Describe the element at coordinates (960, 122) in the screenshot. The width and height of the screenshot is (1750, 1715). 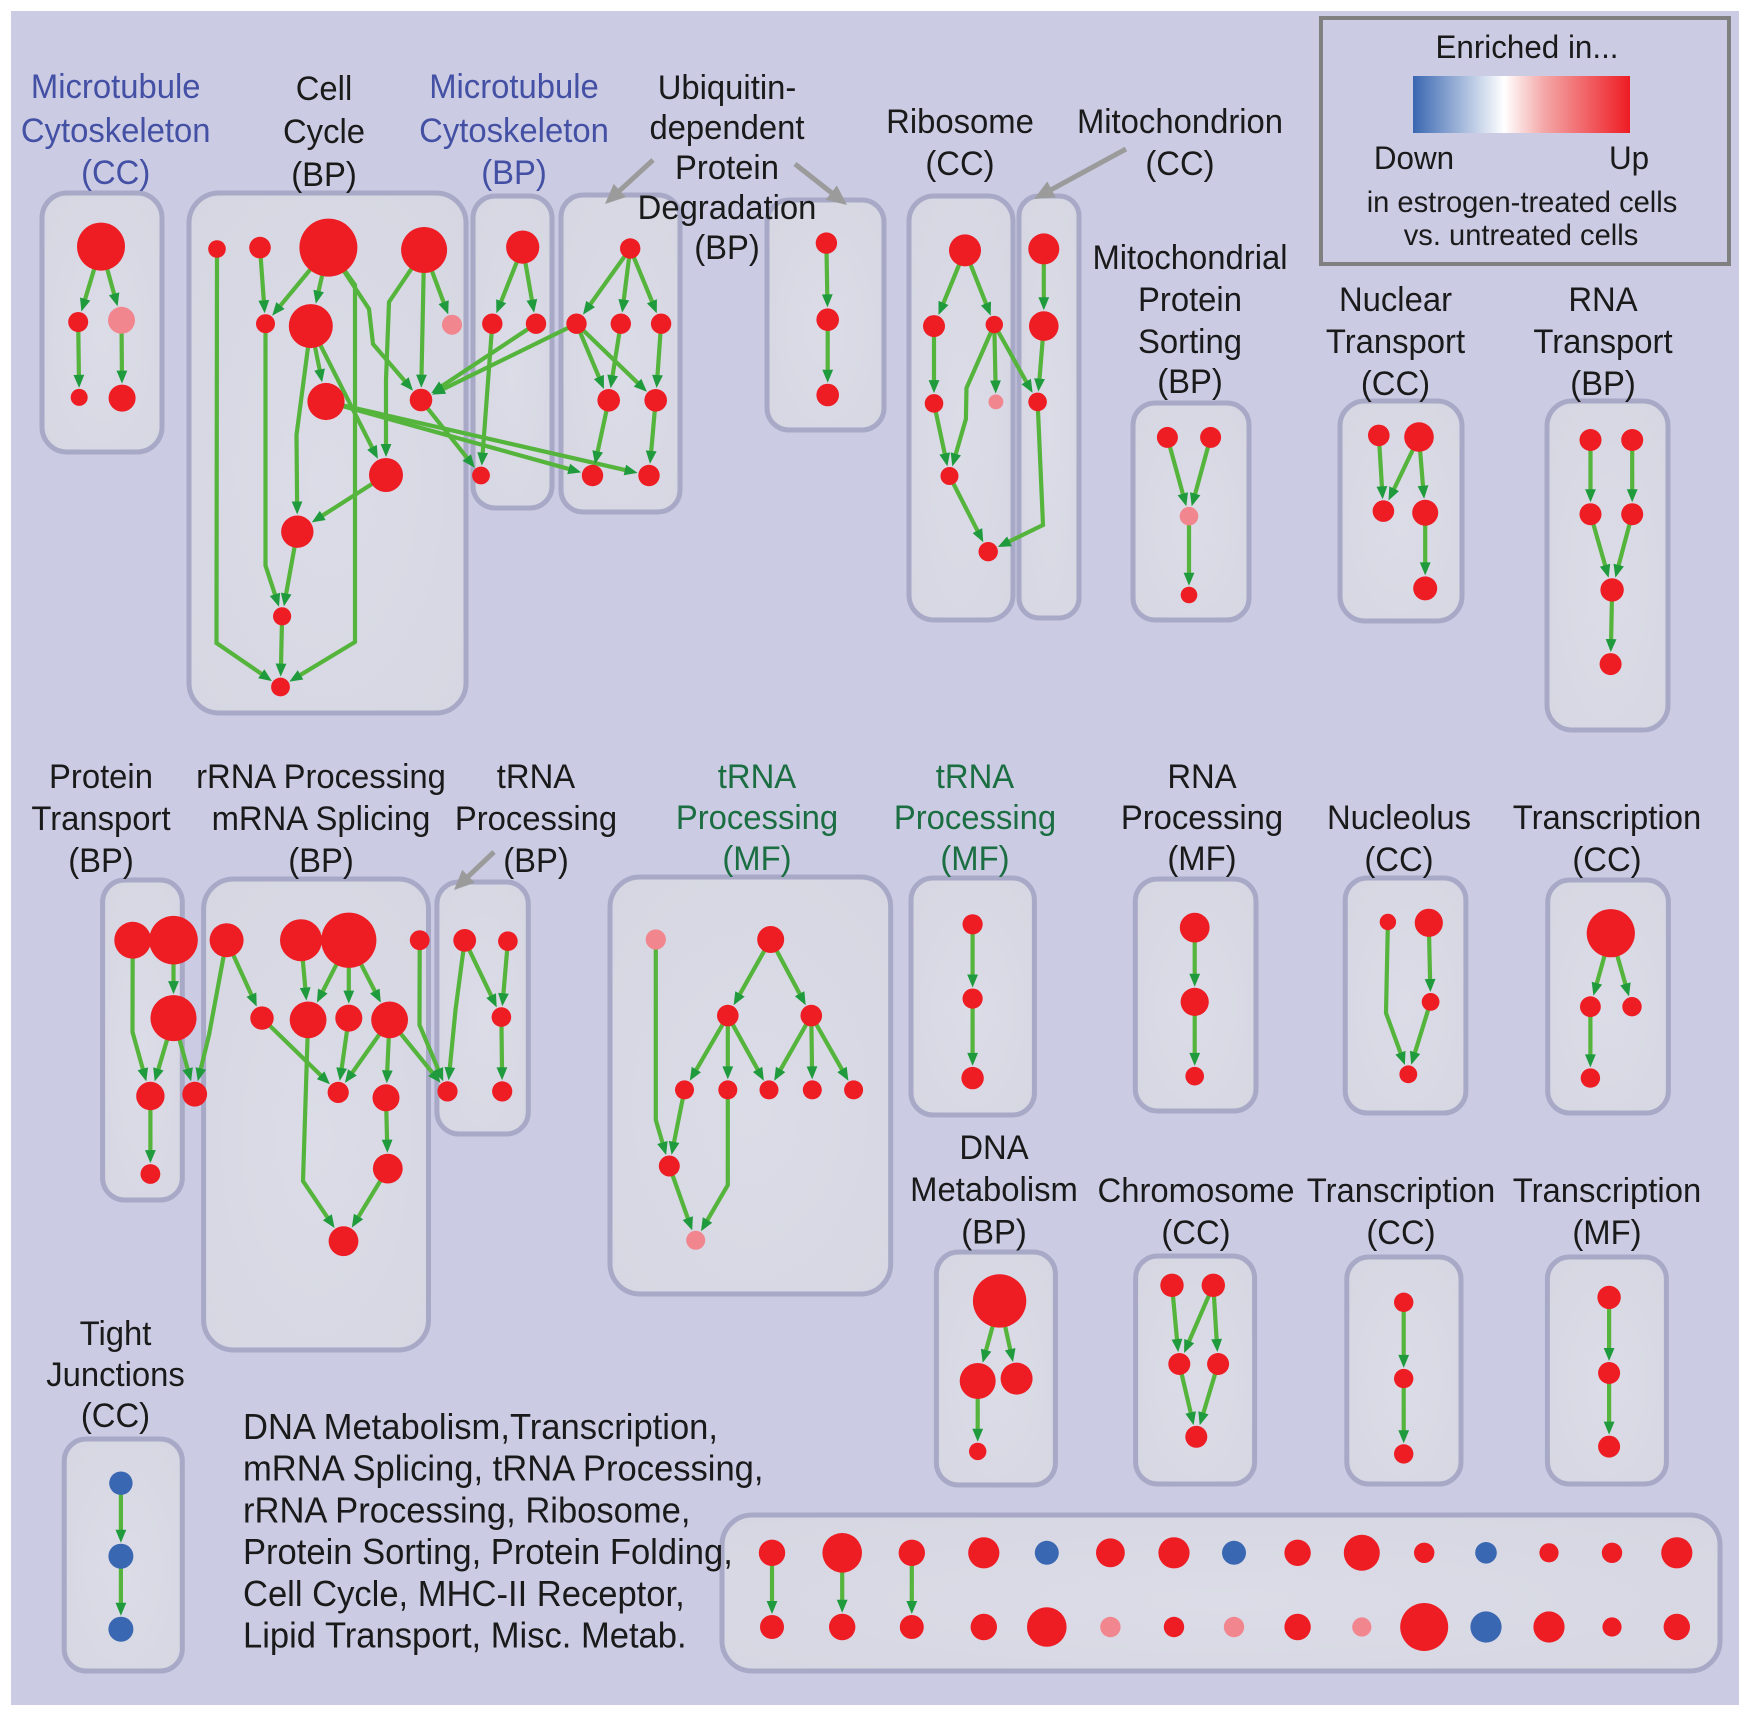
I see `svg-text: Ribosome` at that location.